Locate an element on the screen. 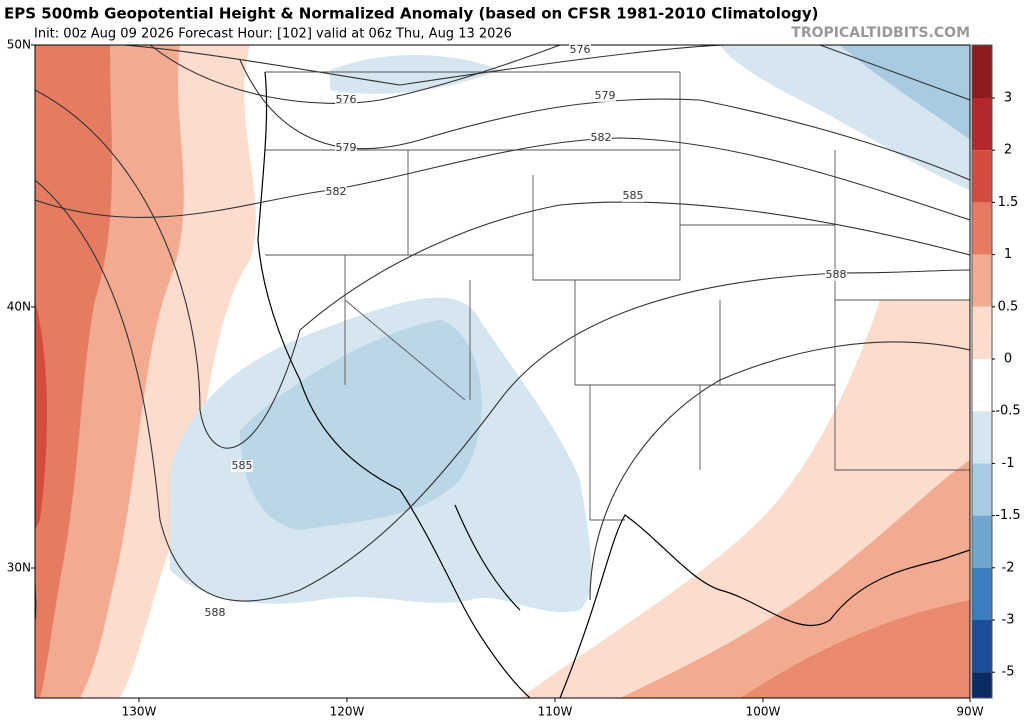 This screenshot has height=722, width=1024. lat-label: 50N is located at coordinates (19, 45).